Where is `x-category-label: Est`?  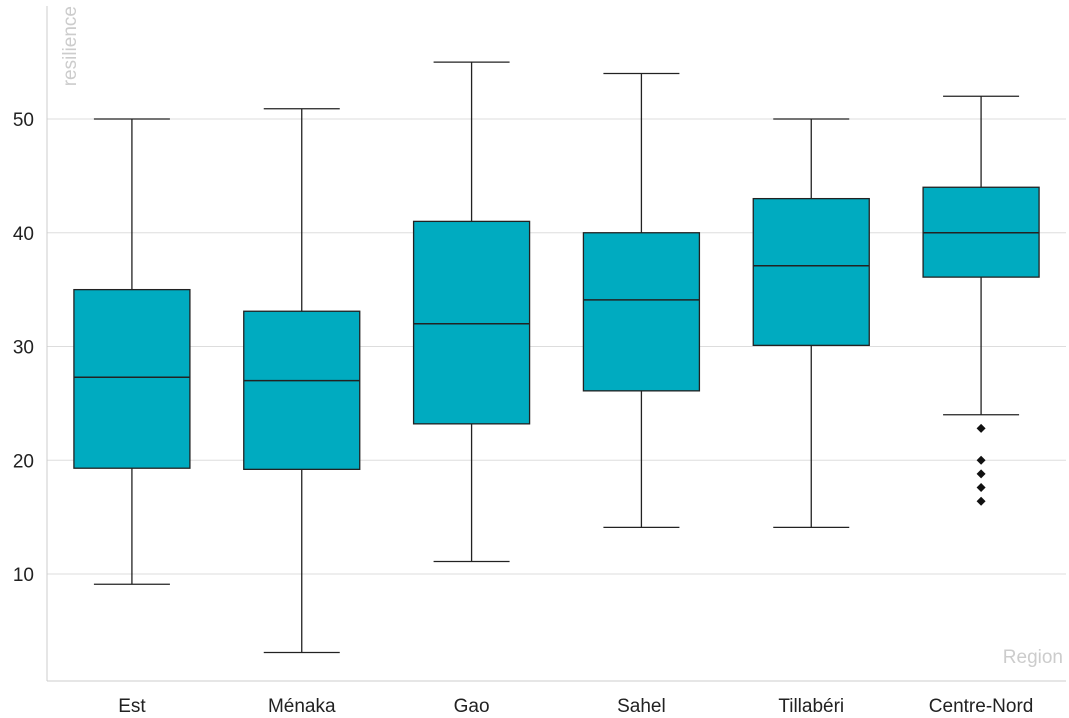
x-category-label: Est is located at coordinates (132, 706).